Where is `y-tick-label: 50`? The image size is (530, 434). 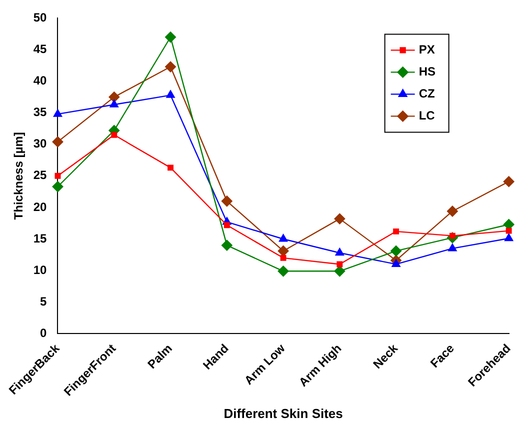 y-tick-label: 50 is located at coordinates (40, 17).